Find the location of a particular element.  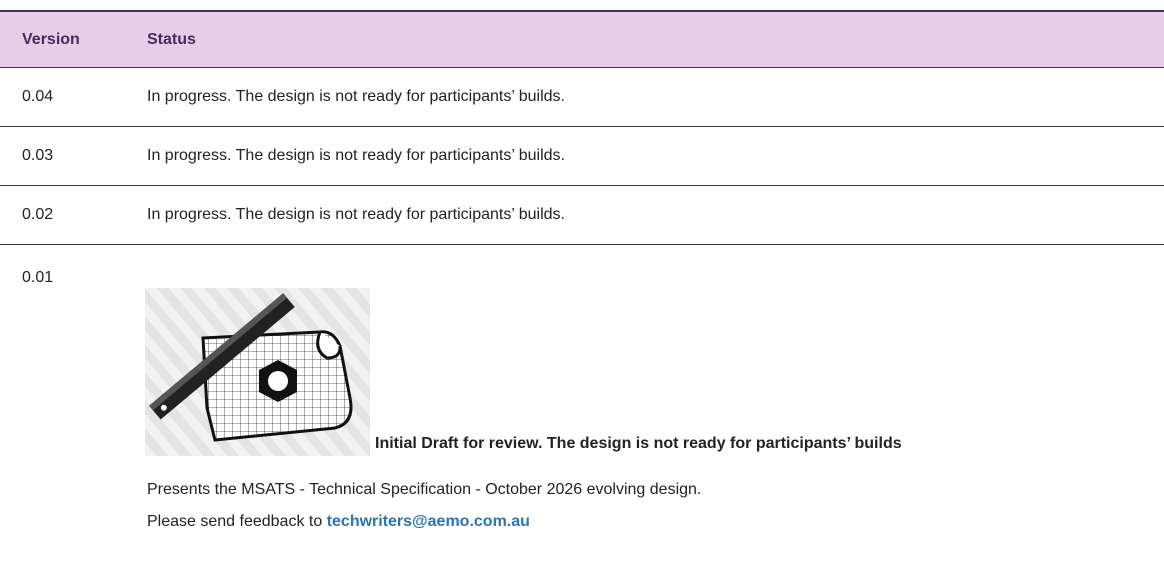

column-header: Version is located at coordinates (51, 39).